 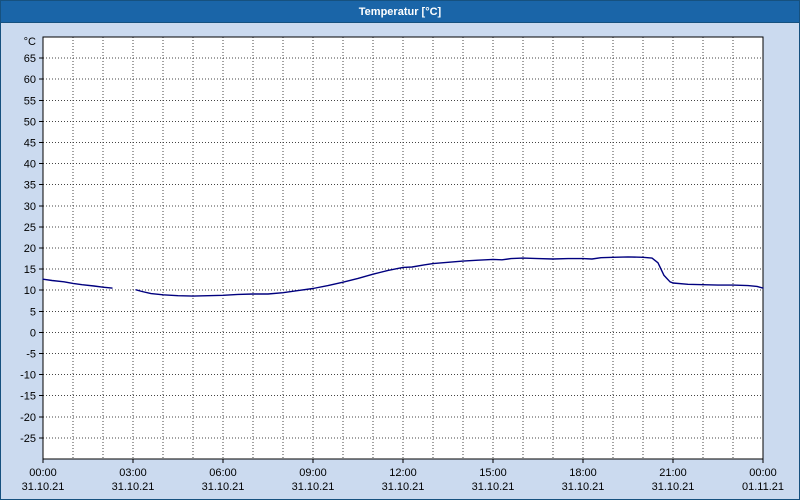 I want to click on svg-text: -15, so click(x=28, y=397).